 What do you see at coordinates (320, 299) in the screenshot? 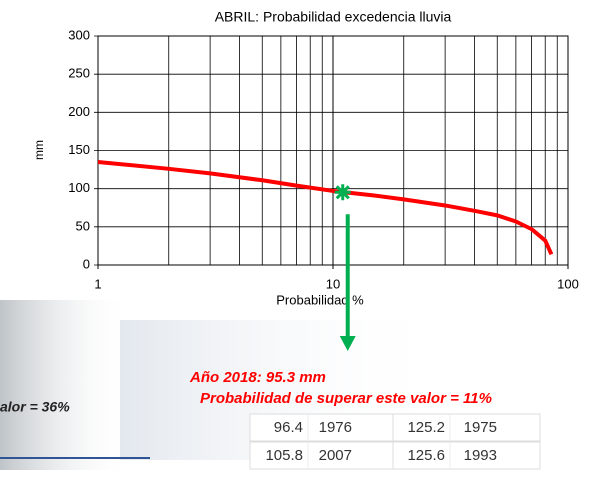
I see `x-axis-label: Probabilidad %` at bounding box center [320, 299].